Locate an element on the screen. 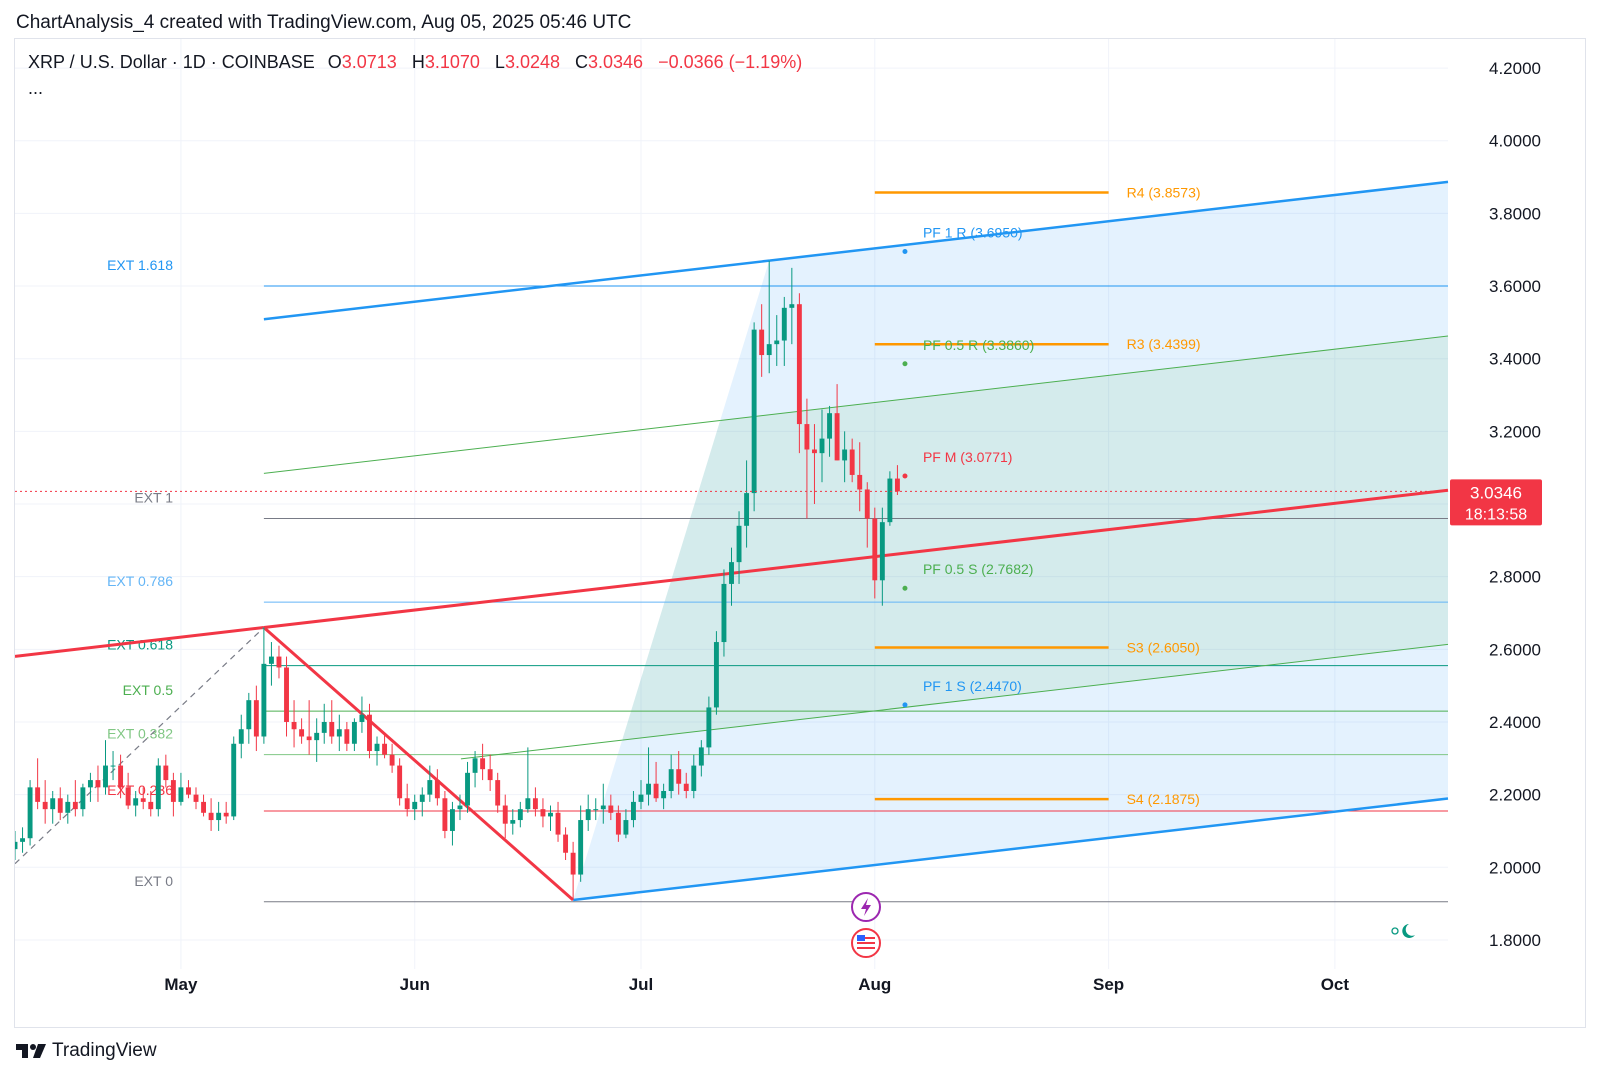 This screenshot has width=1600, height=1075. pitchfork-half-r-line is located at coordinates (1084, 378).